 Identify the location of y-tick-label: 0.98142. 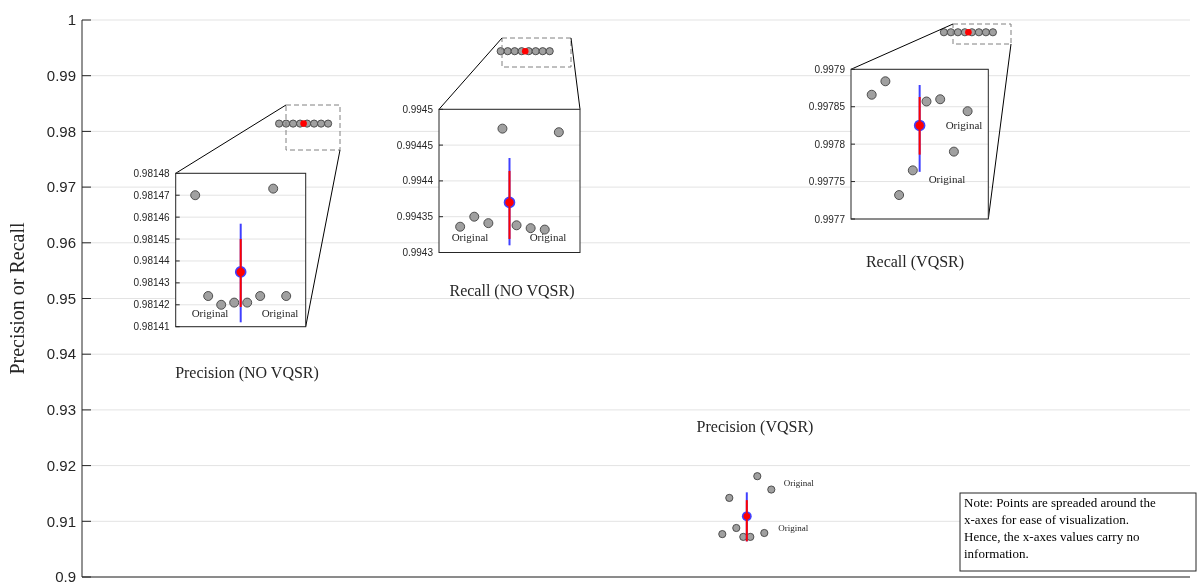
(152, 305).